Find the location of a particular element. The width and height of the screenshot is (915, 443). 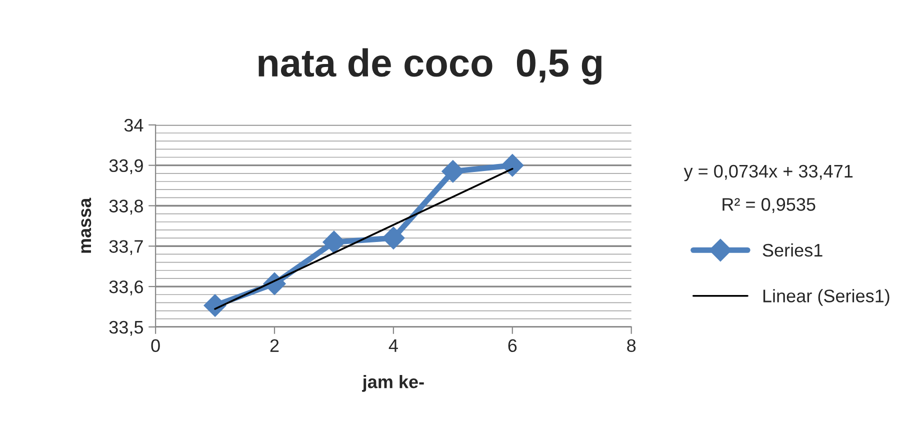

x-tick-label: 2 is located at coordinates (274, 345).